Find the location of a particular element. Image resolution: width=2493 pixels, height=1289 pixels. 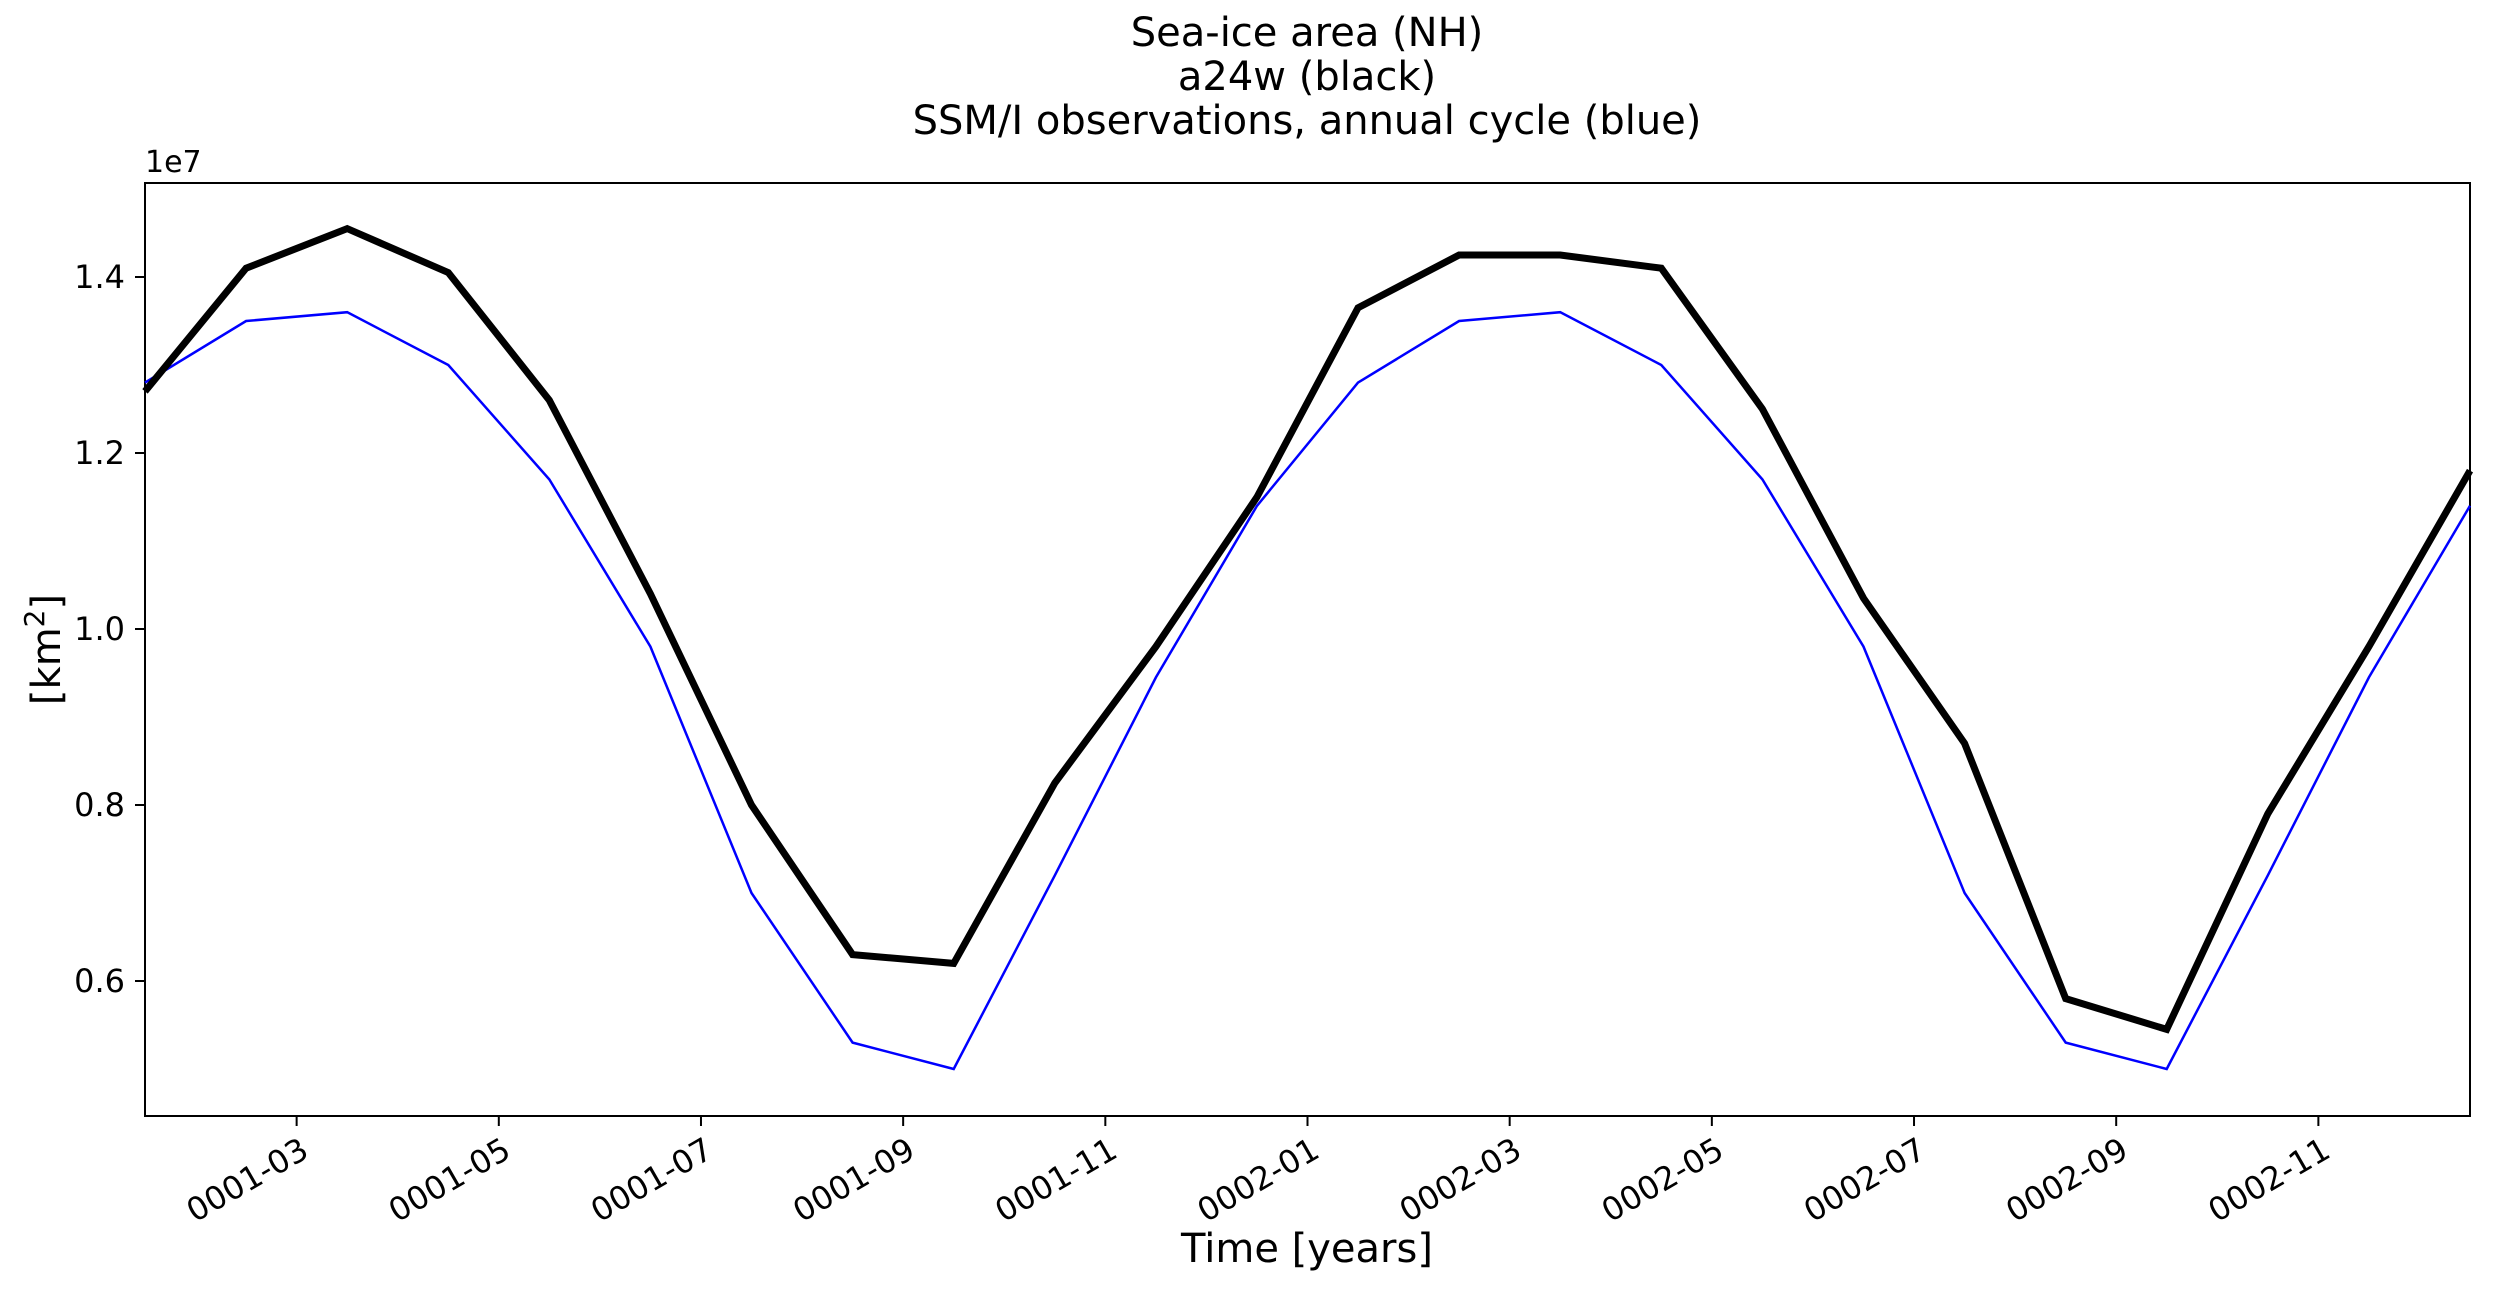

y-tick-label: 0.8 is located at coordinates (99, 805).